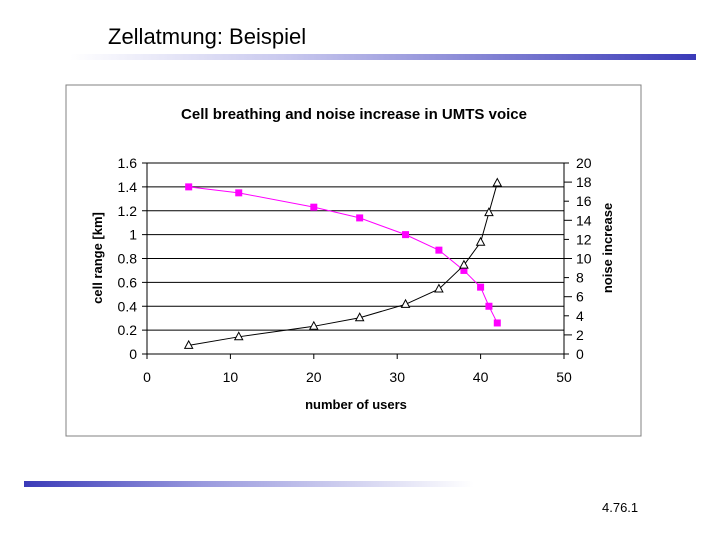 This screenshot has width=720, height=540. Describe the element at coordinates (128, 330) in the screenshot. I see `y-tick-label: 0.2` at that location.